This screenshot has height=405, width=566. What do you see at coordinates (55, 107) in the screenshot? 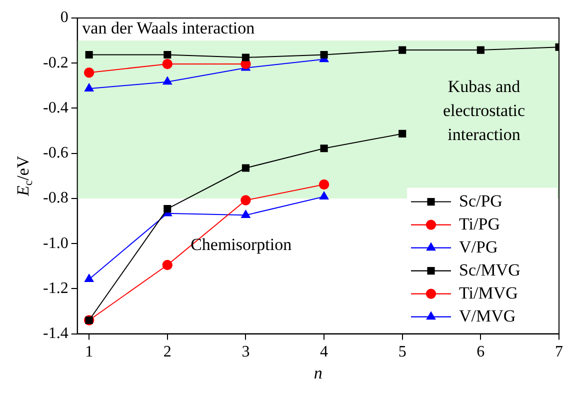
I see `y-tick-label: -0.4` at bounding box center [55, 107].